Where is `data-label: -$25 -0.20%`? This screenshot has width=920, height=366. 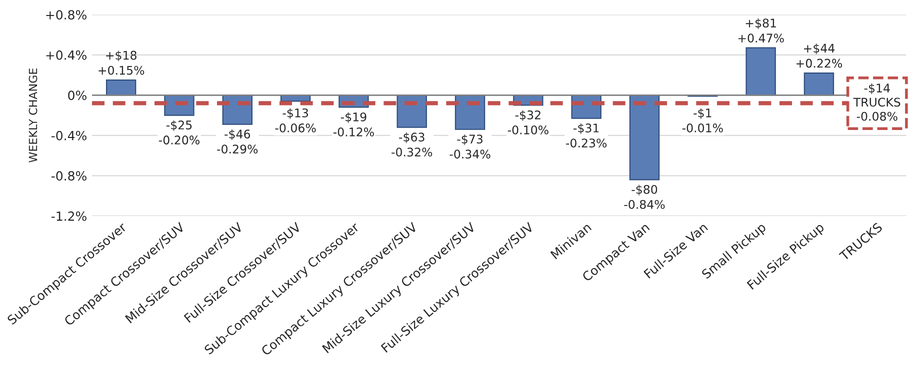 data-label: -$25 -0.20% is located at coordinates (179, 132).